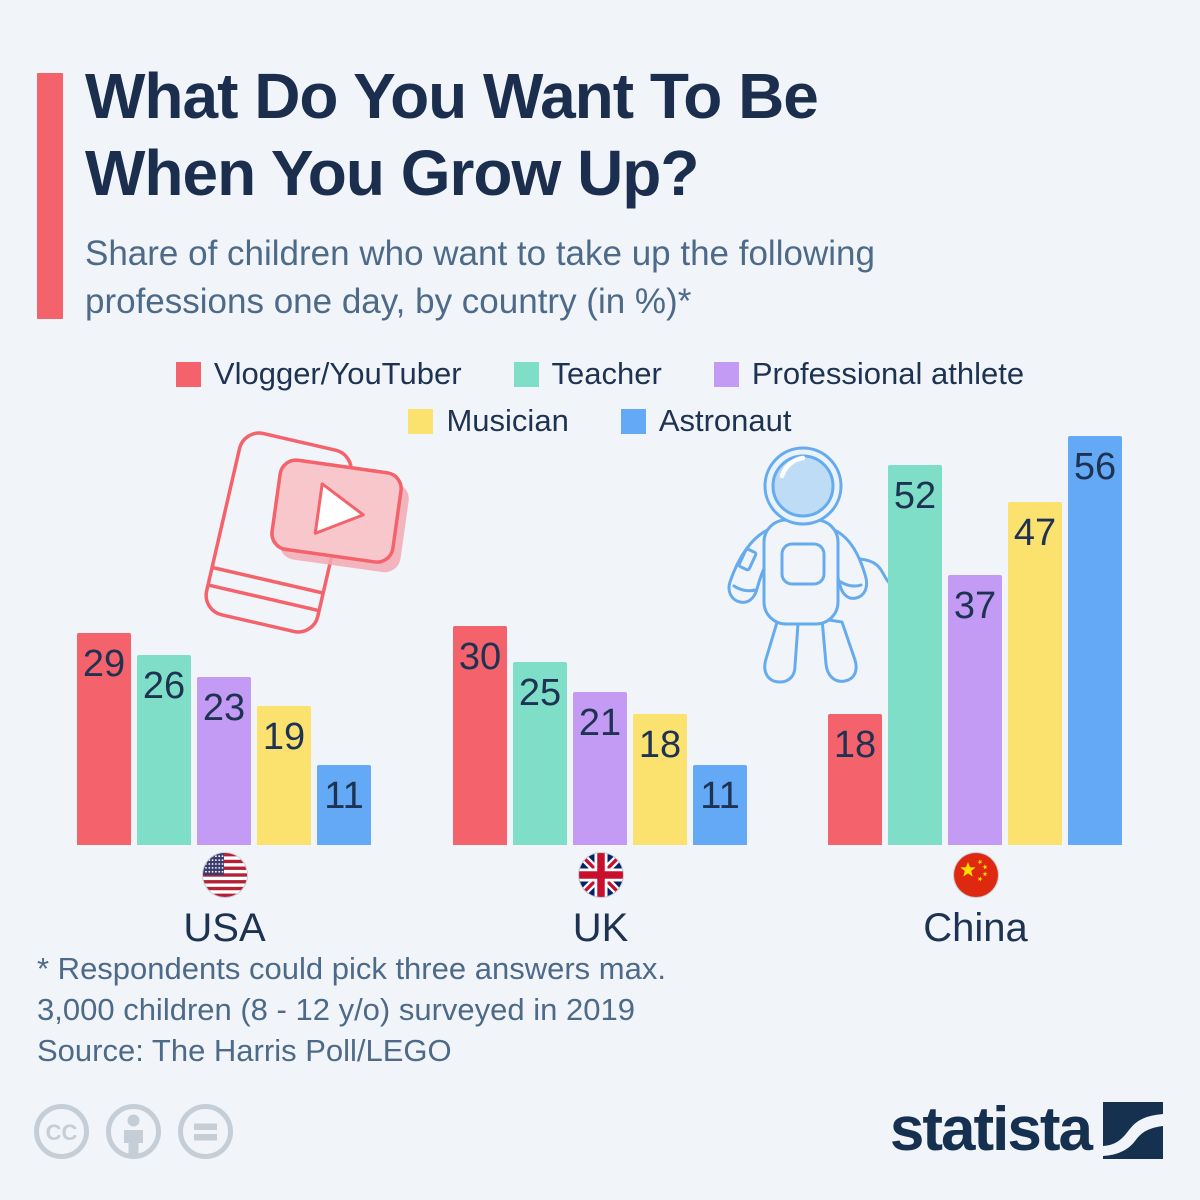 The image size is (1200, 1200). Describe the element at coordinates (600, 768) in the screenshot. I see `bar-professional-athlete-uk: 21` at that location.